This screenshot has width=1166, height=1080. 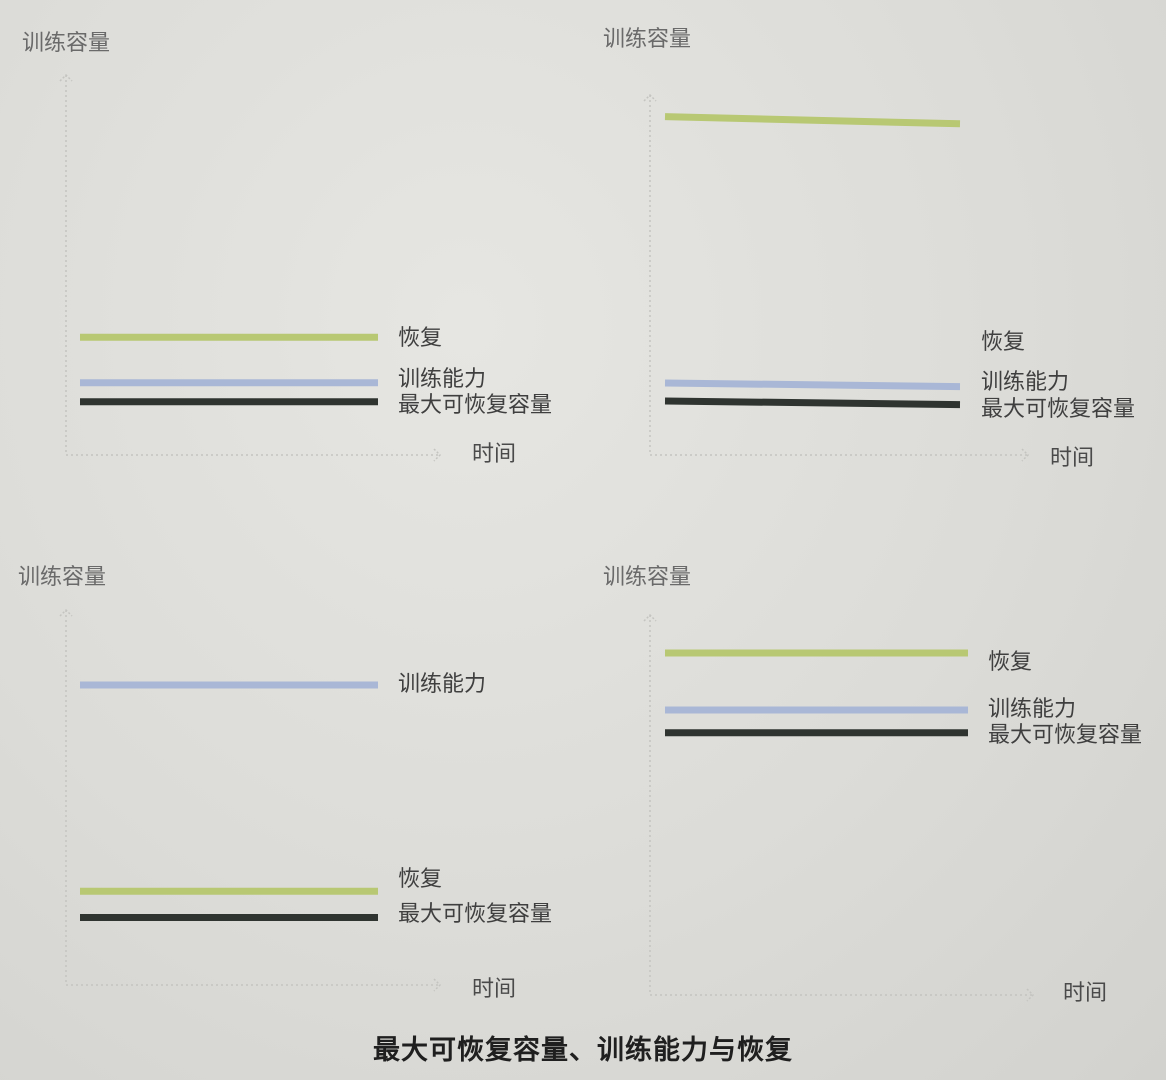 I want to click on series-line-training_ability, so click(x=812, y=385).